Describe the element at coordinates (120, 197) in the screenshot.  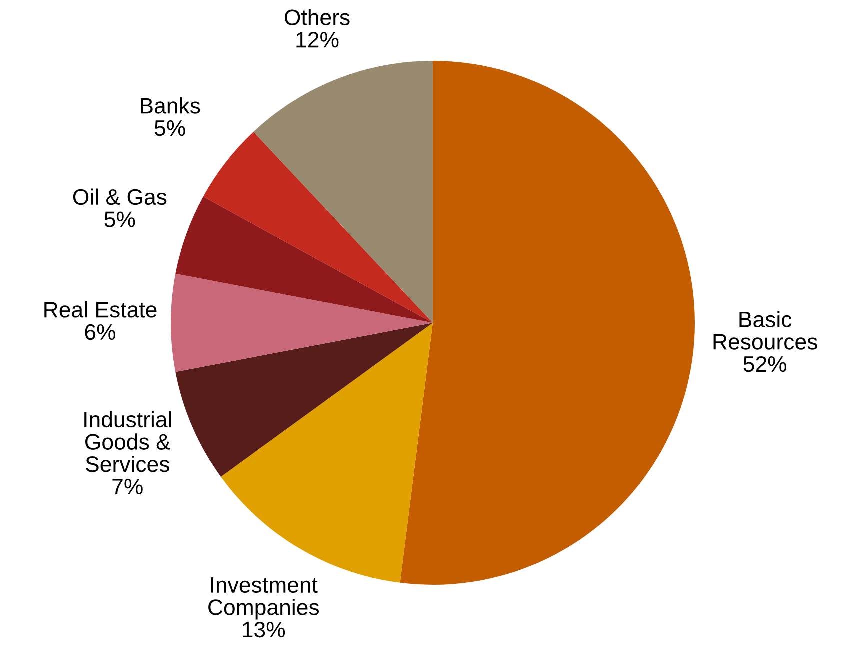
I see `slice-label: Oil & Gas` at that location.